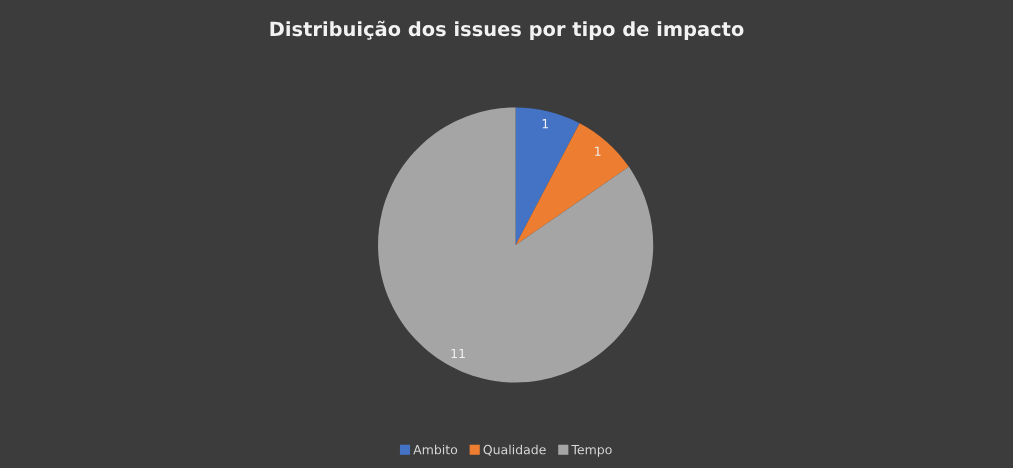 The height and width of the screenshot is (468, 1013). Describe the element at coordinates (507, 30) in the screenshot. I see `chart-title: Distribuição dos issues por tipo de impacto` at that location.